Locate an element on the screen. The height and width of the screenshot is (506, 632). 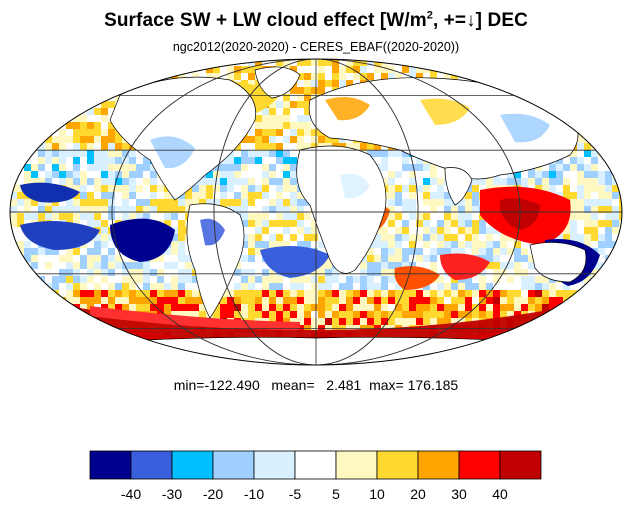
colorbar-label: 20 is located at coordinates (418, 494).